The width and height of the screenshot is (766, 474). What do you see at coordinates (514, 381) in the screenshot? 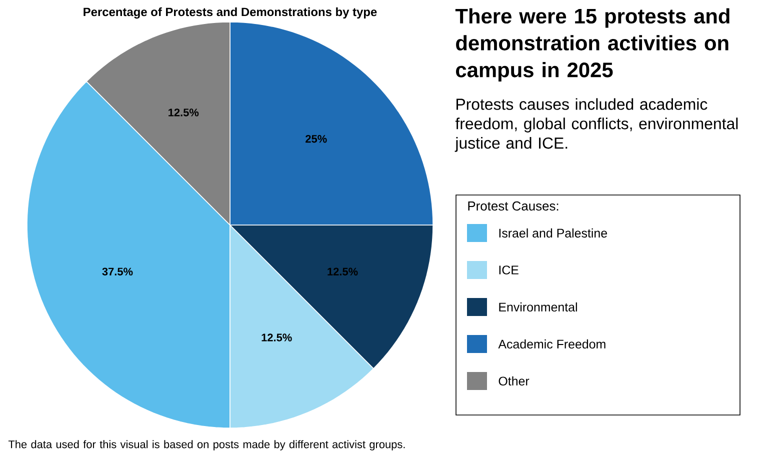
I see `legend-label: Other` at bounding box center [514, 381].